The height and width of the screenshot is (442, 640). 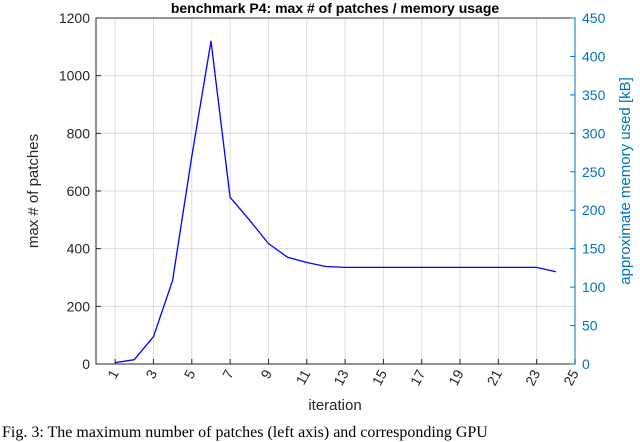 What do you see at coordinates (341, 377) in the screenshot?
I see `x-tick-label: 13` at bounding box center [341, 377].